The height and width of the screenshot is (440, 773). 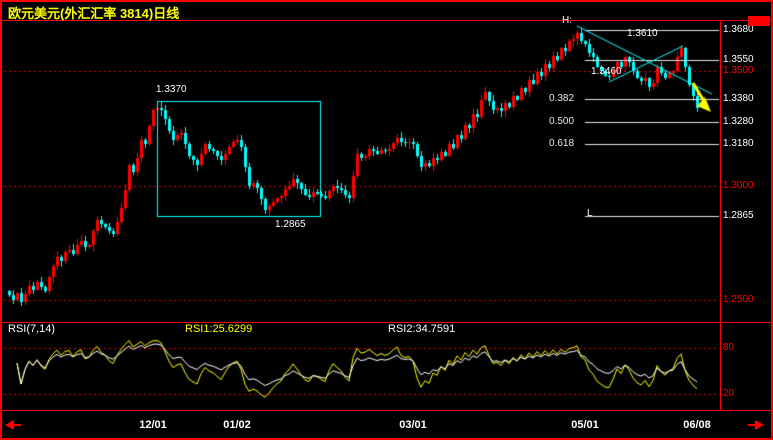 I want to click on price-axis-label: 1.3180, so click(x=738, y=143).